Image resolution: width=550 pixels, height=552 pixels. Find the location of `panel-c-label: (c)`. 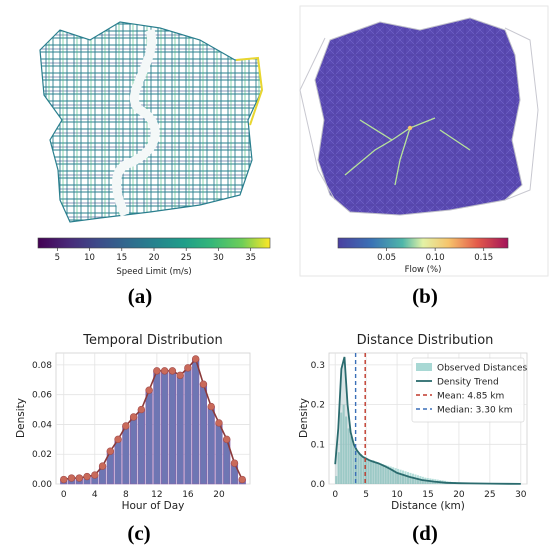

panel-c-label: (c) is located at coordinates (138, 533).